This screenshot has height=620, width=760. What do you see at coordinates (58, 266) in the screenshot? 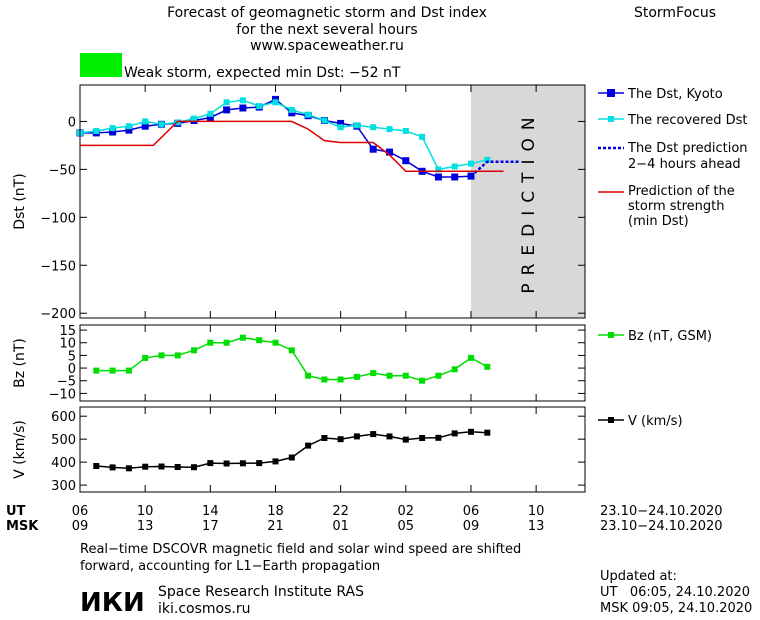
I see `dst-ytick-label: −150` at bounding box center [58, 266].